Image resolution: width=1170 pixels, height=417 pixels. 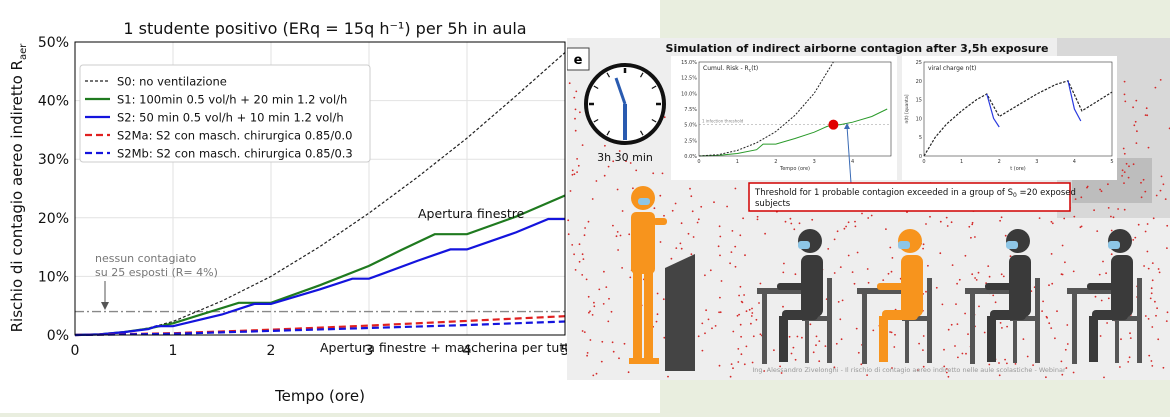 What do you see at coordinates (18, 188) in the screenshot?
I see `y-axis-label: Rischio di contagio aereo indiretto Raer` at bounding box center [18, 188].